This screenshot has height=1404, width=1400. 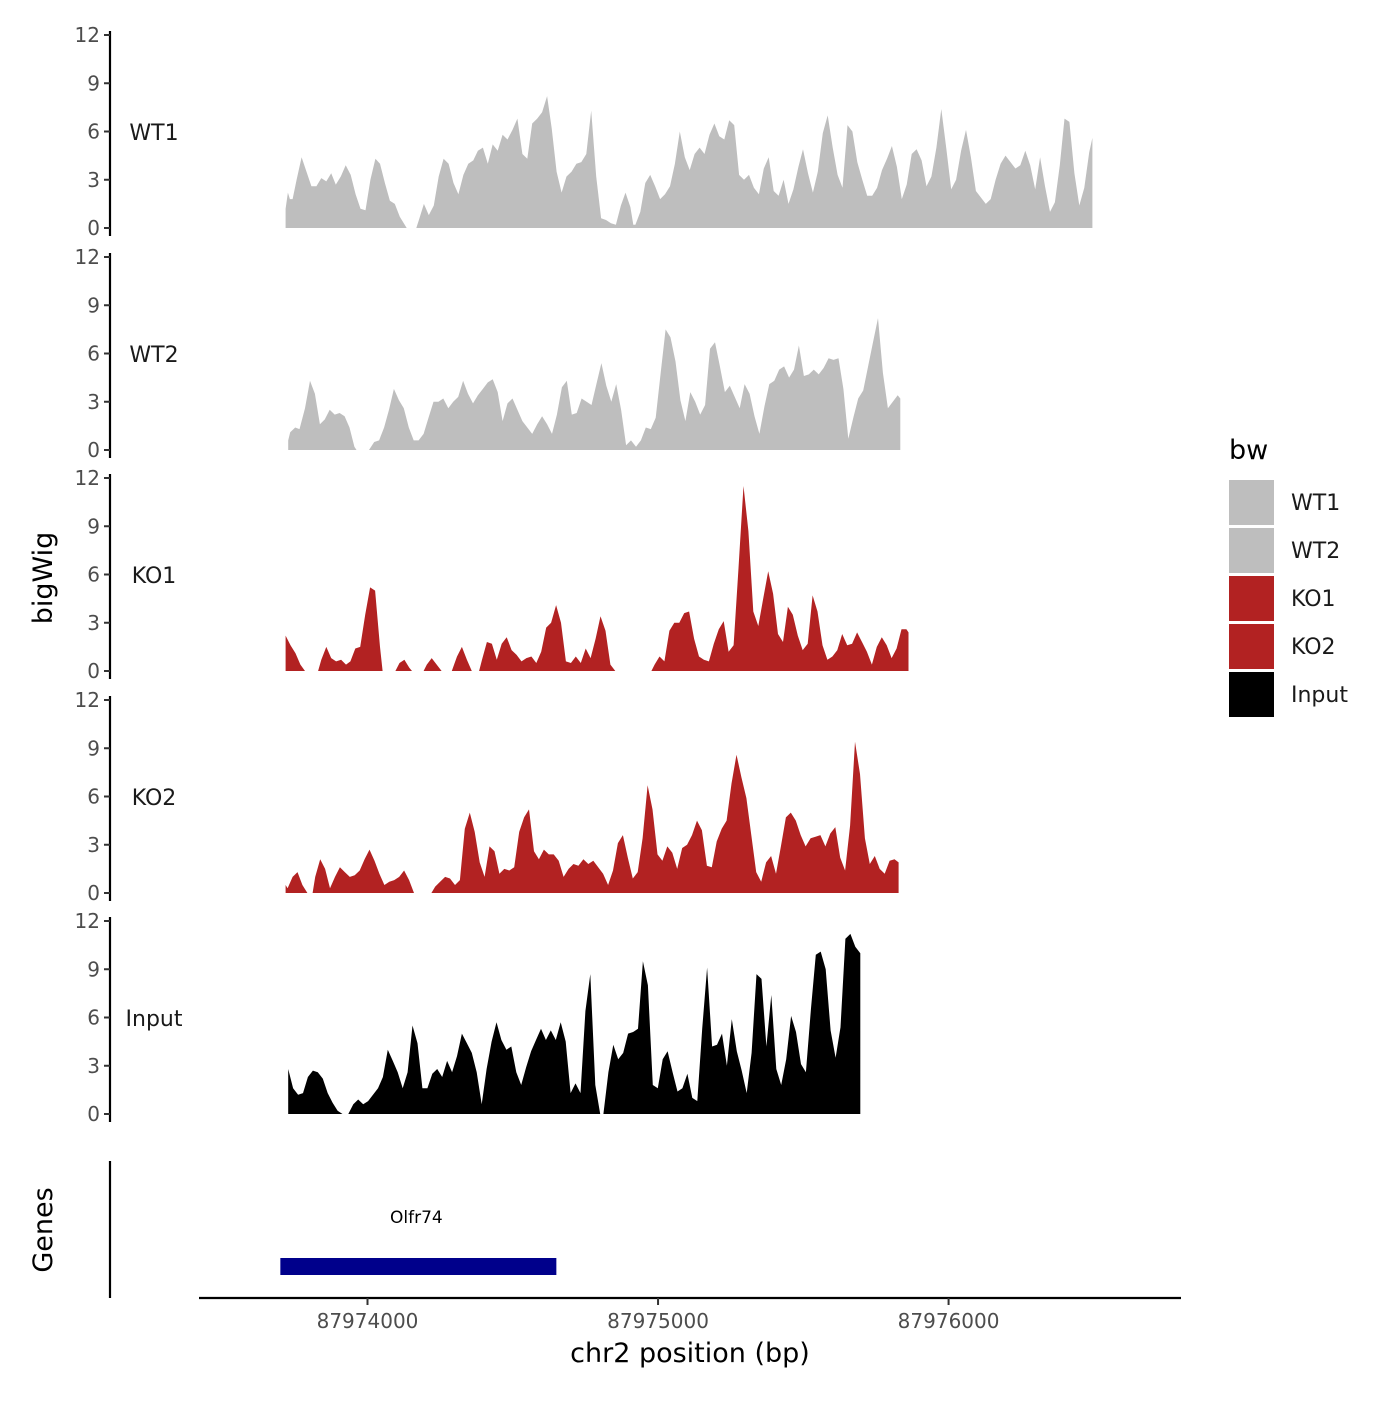 I want to click on track-panel-input: 0 3 6 9 12 Input, so click(x=468, y=1017).